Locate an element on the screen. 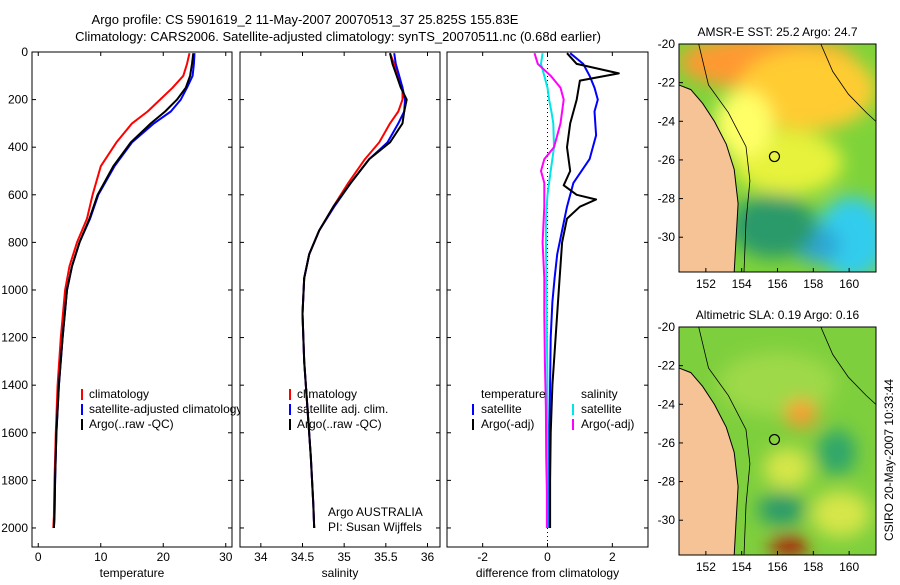 The image size is (900, 585). x-axis-label: salinity is located at coordinates (340, 573).